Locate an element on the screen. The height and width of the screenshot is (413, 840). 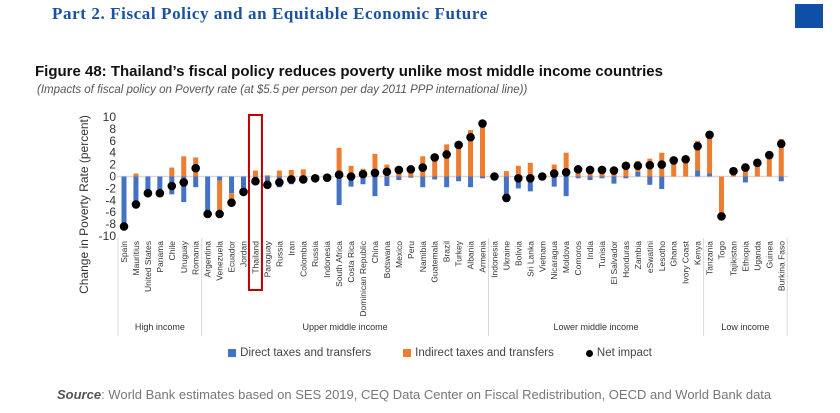
group-label: Upper middle income is located at coordinates (345, 327).